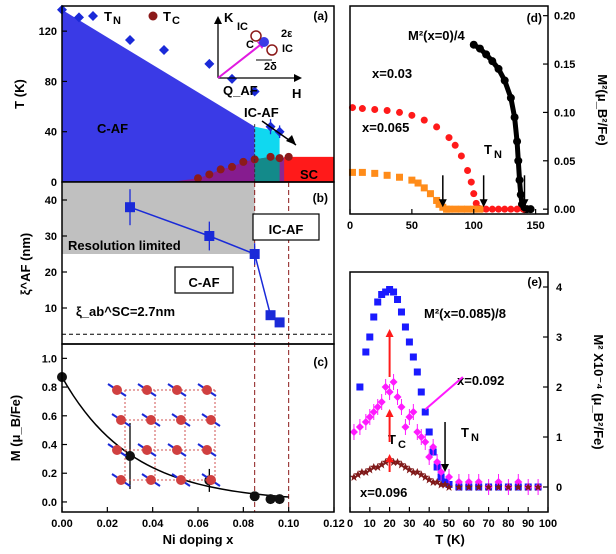 The image size is (616, 554). What do you see at coordinates (534, 282) in the screenshot?
I see `panel-label-e: (e)` at bounding box center [534, 282].